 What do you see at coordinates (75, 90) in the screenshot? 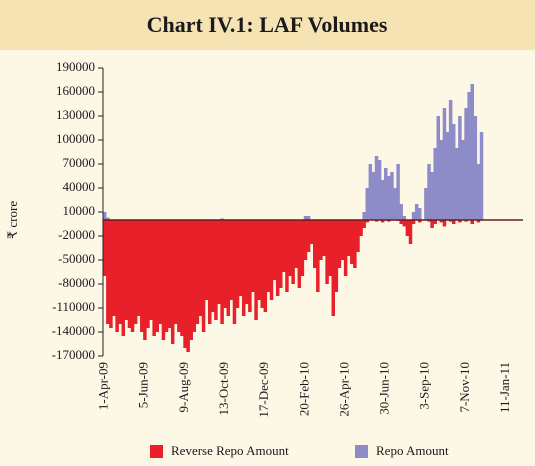
I see `y-tick-label: 160000` at bounding box center [75, 90].